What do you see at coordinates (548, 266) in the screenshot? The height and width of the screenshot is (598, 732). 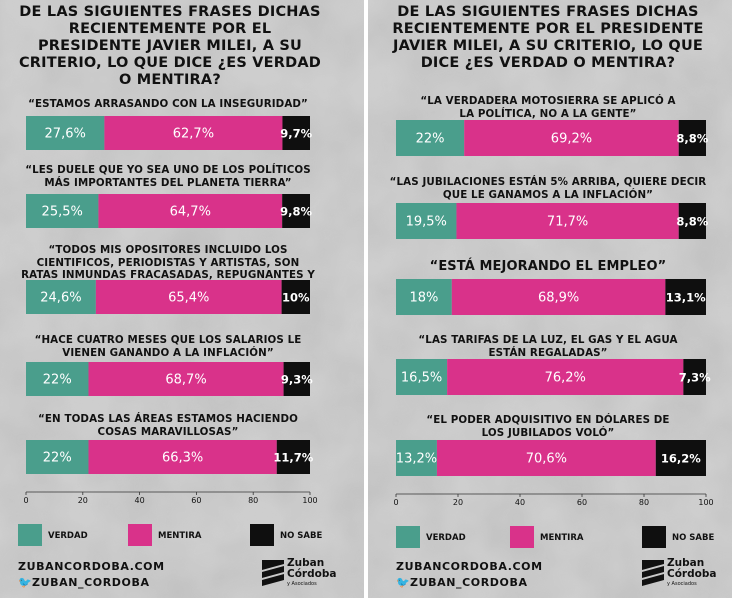 I see `question-label-3: “ESTÁ MEJORANDO EL EMPLEO”` at bounding box center [548, 266].